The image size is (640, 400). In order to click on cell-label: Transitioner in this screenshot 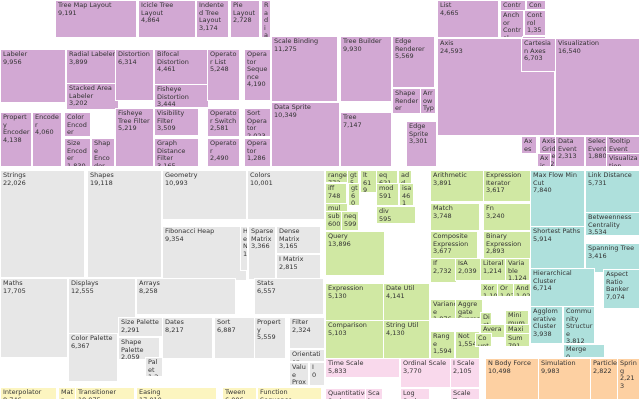, I will do `click(97, 392)`.